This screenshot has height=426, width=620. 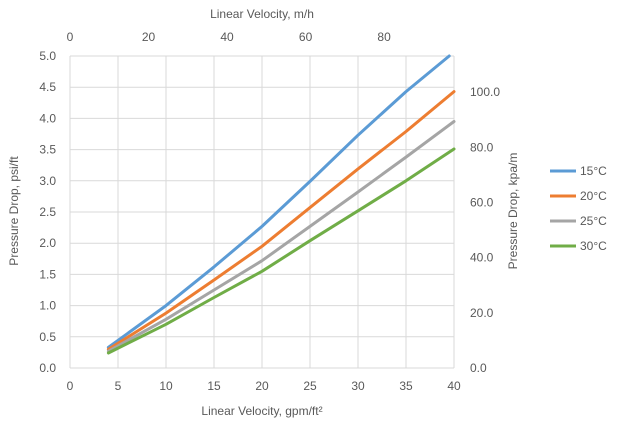 I want to click on y-tick-label: 0.5, so click(x=47, y=337).